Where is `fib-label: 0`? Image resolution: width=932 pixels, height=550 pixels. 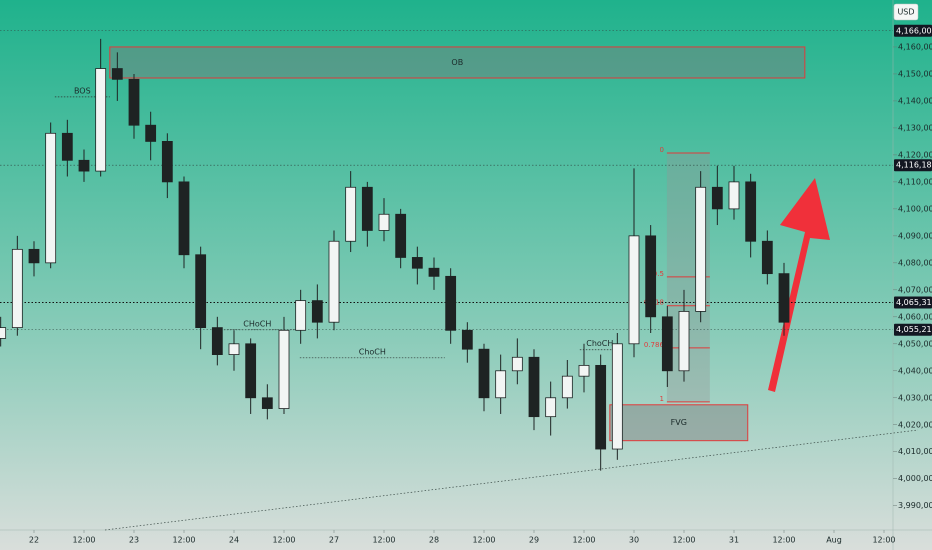 fib-label: 0 is located at coordinates (661, 150).